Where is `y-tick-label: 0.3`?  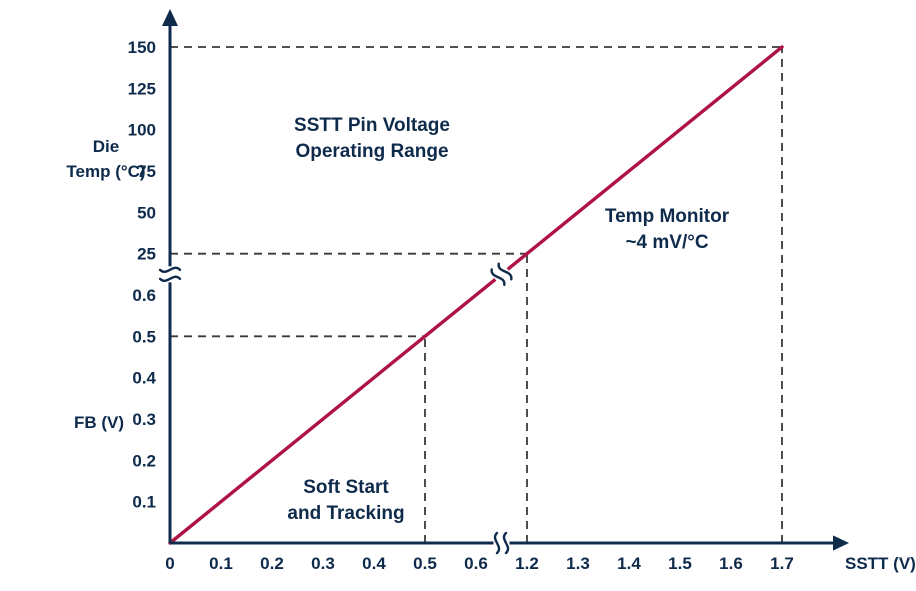
y-tick-label: 0.3 is located at coordinates (144, 419).